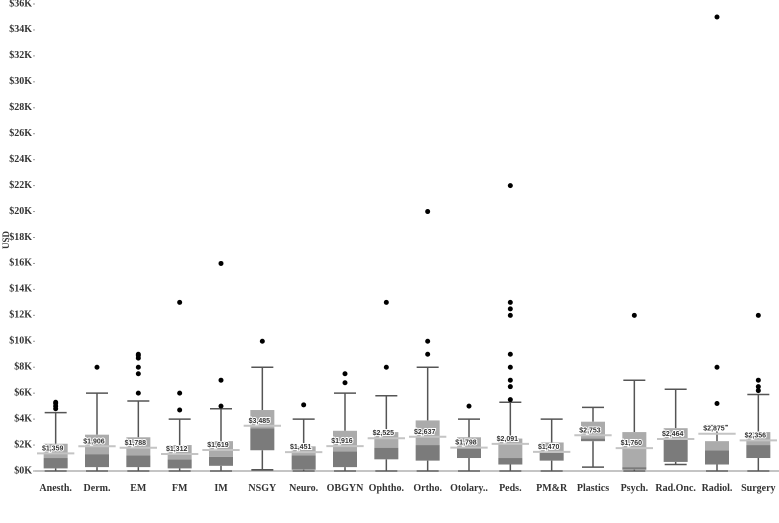  I want to click on x-tick-label: OBGYN, so click(345, 488).